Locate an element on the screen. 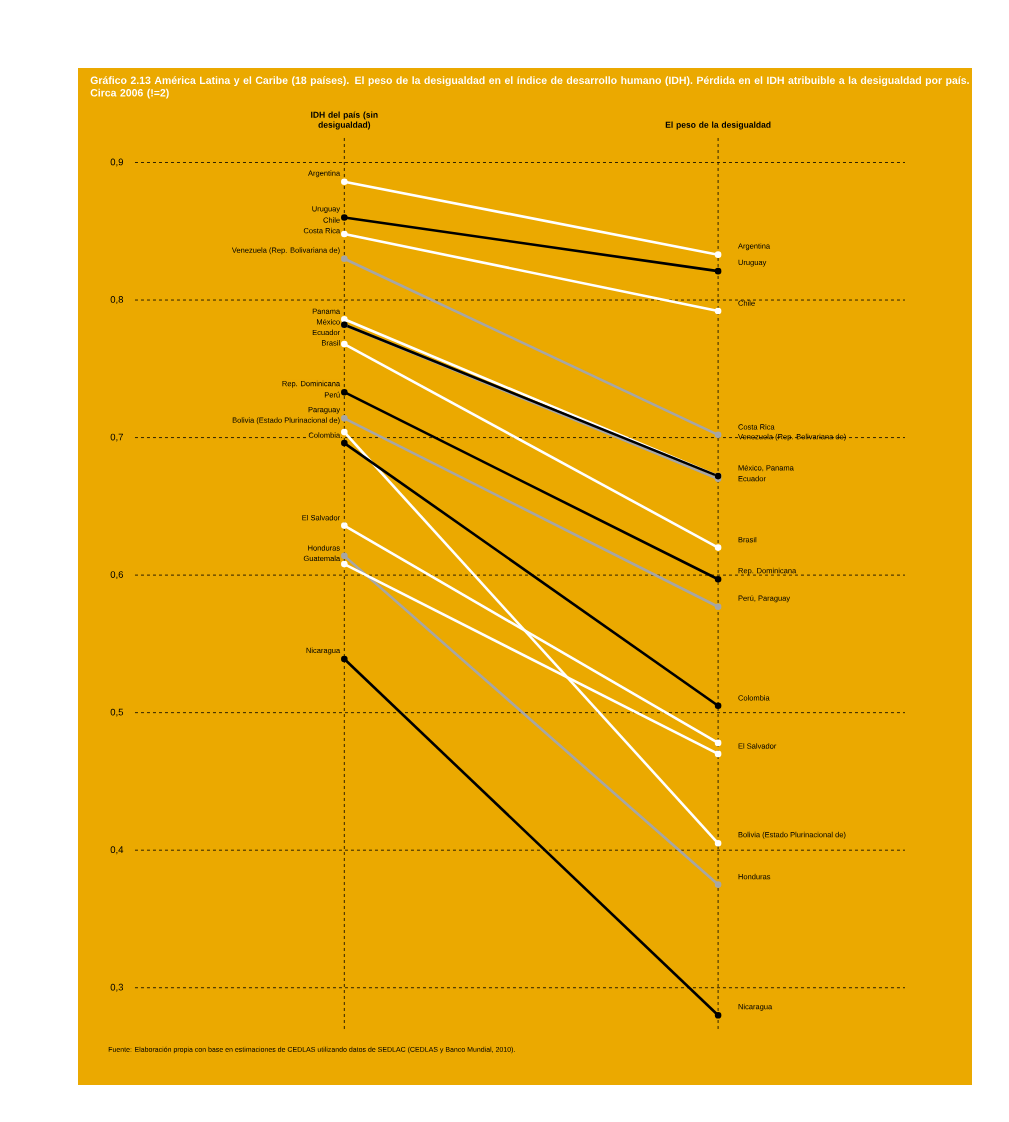 The image size is (1009, 1122). y-tick-label: 0,4 is located at coordinates (117, 850).